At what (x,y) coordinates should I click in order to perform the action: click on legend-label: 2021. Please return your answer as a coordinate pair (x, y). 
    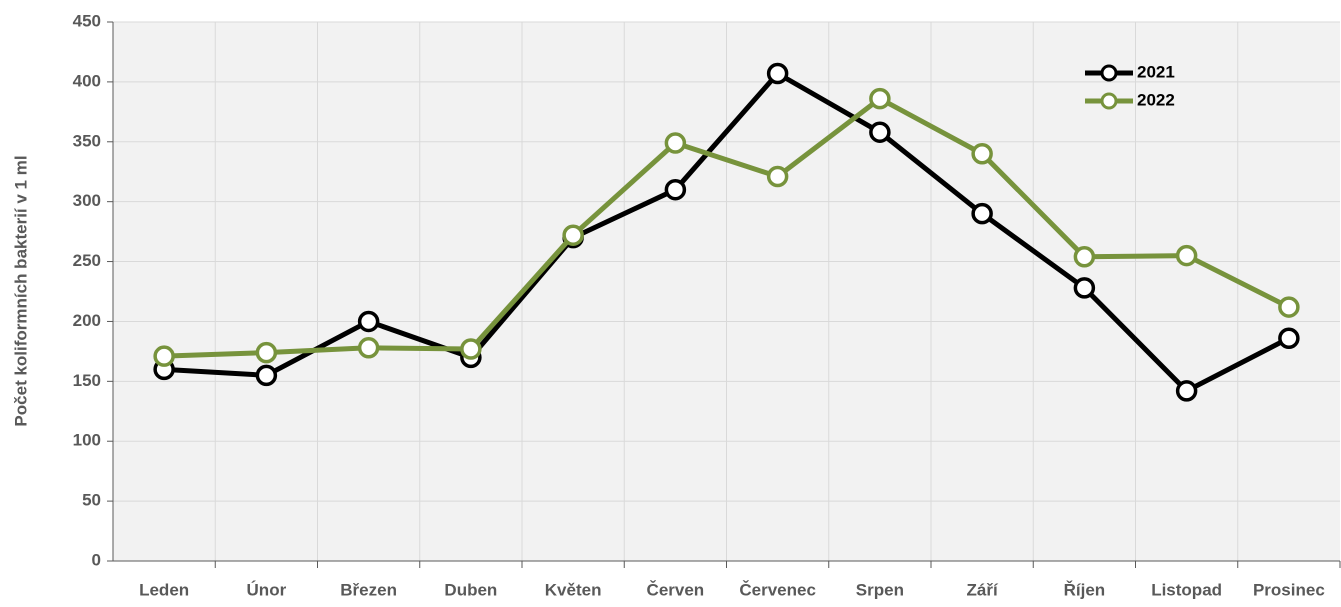
    Looking at the image, I should click on (1156, 71).